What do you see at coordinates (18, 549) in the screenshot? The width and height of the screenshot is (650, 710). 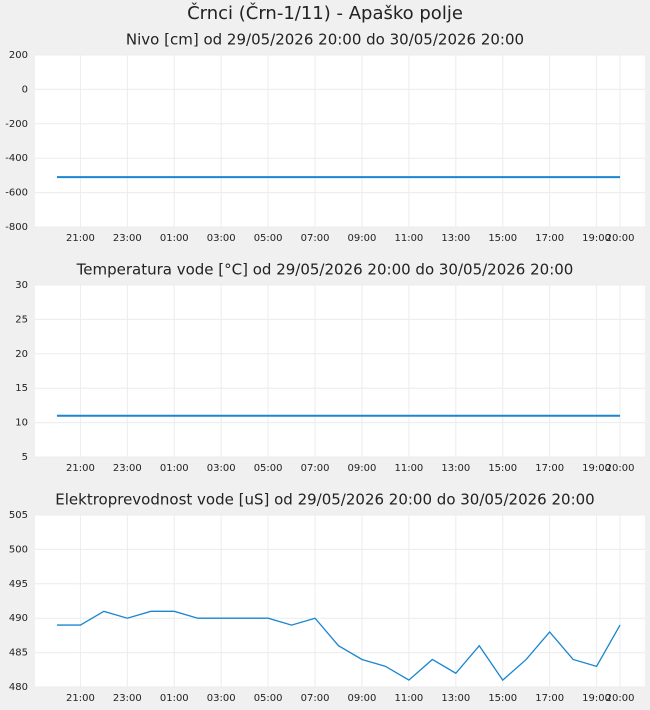 I see `y-tick-label: 500` at bounding box center [18, 549].